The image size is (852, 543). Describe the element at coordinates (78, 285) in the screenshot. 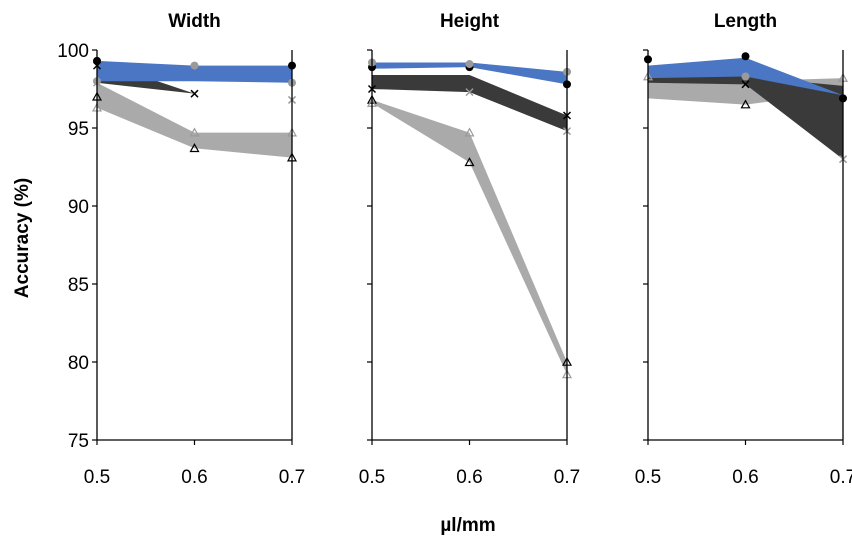

I see `y-tick-label: 85` at that location.